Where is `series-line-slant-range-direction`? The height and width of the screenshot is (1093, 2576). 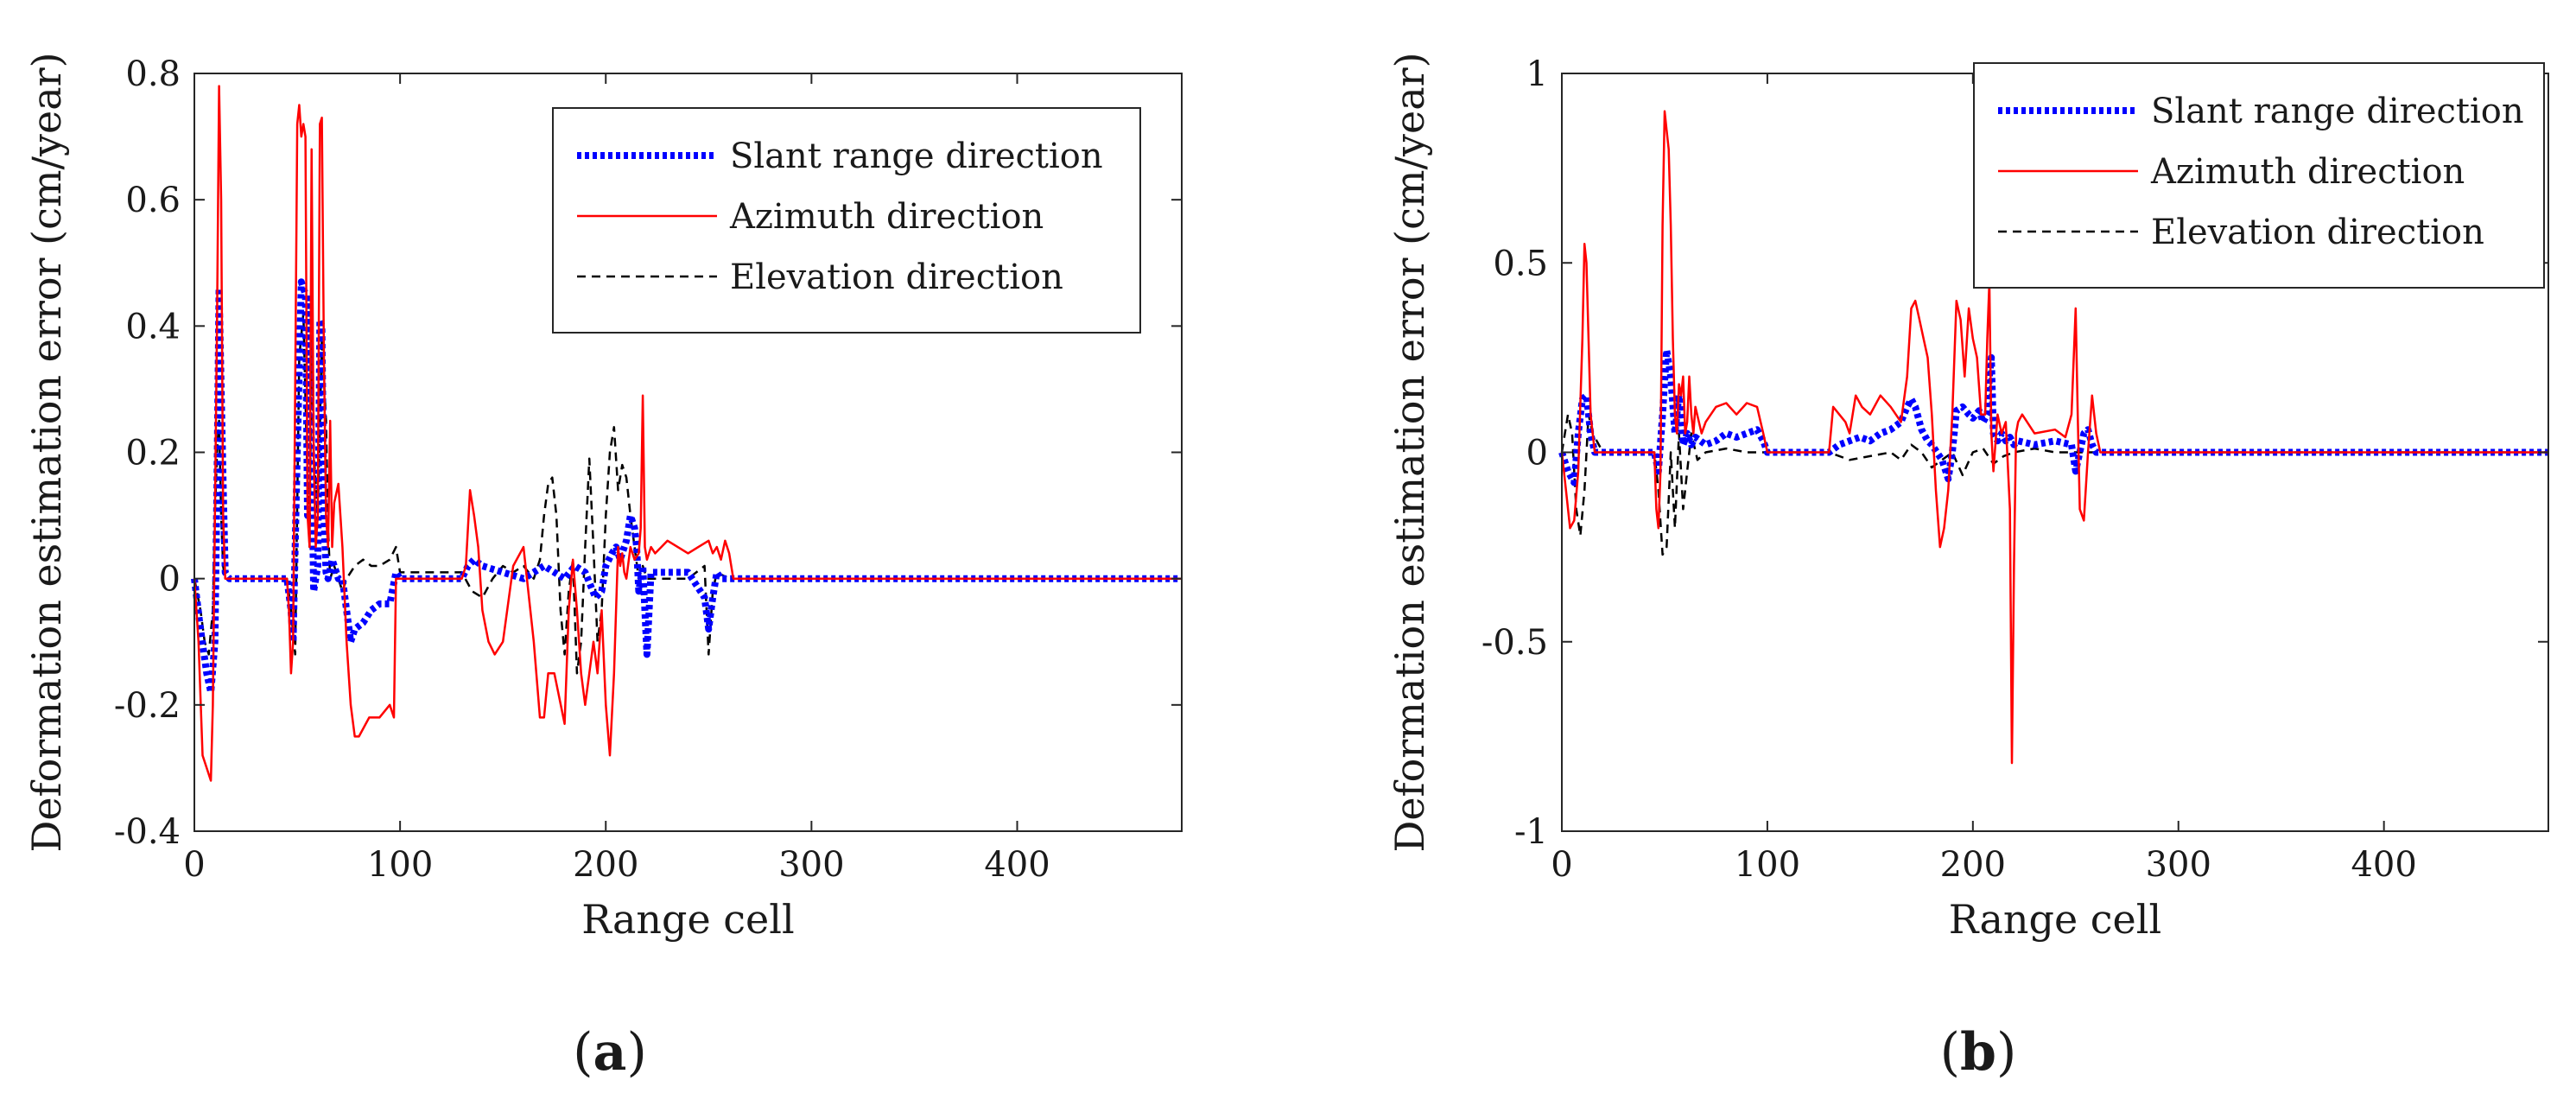
series-line-slant-range-direction is located at coordinates (2053, 416).